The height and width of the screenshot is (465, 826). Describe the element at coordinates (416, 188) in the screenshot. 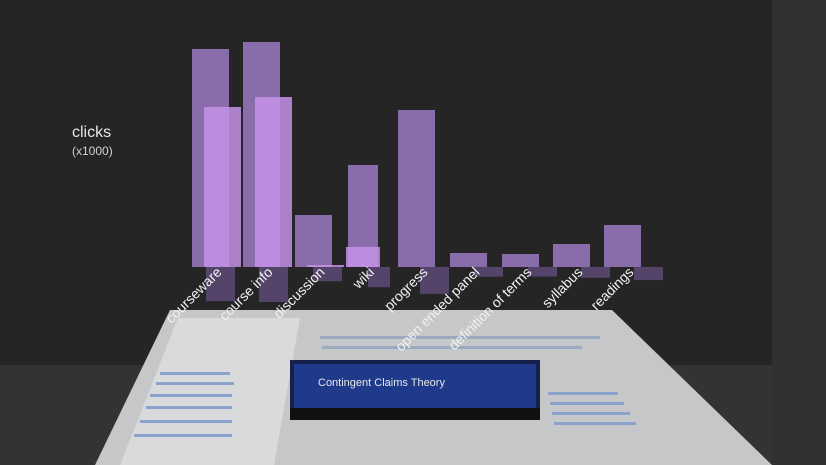

I see `bar-progress` at that location.